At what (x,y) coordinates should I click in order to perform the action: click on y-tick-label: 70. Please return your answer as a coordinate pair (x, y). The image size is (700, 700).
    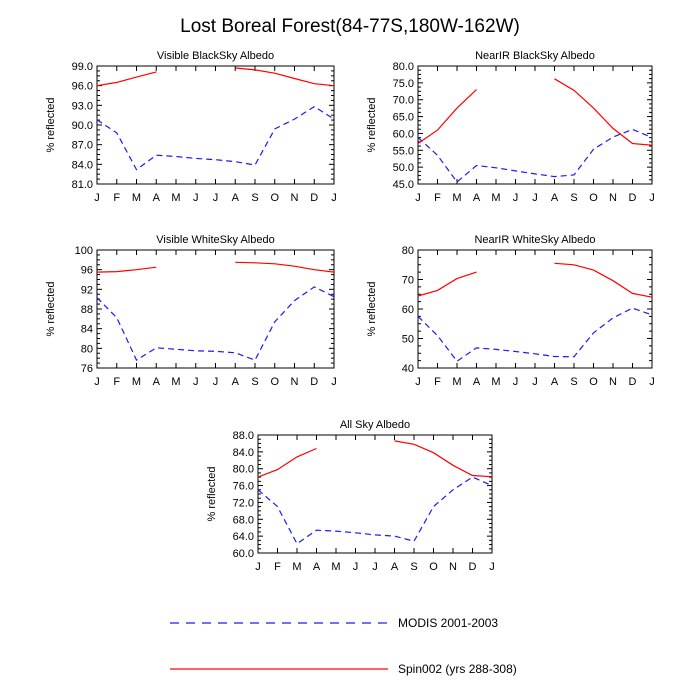
    Looking at the image, I should click on (408, 281).